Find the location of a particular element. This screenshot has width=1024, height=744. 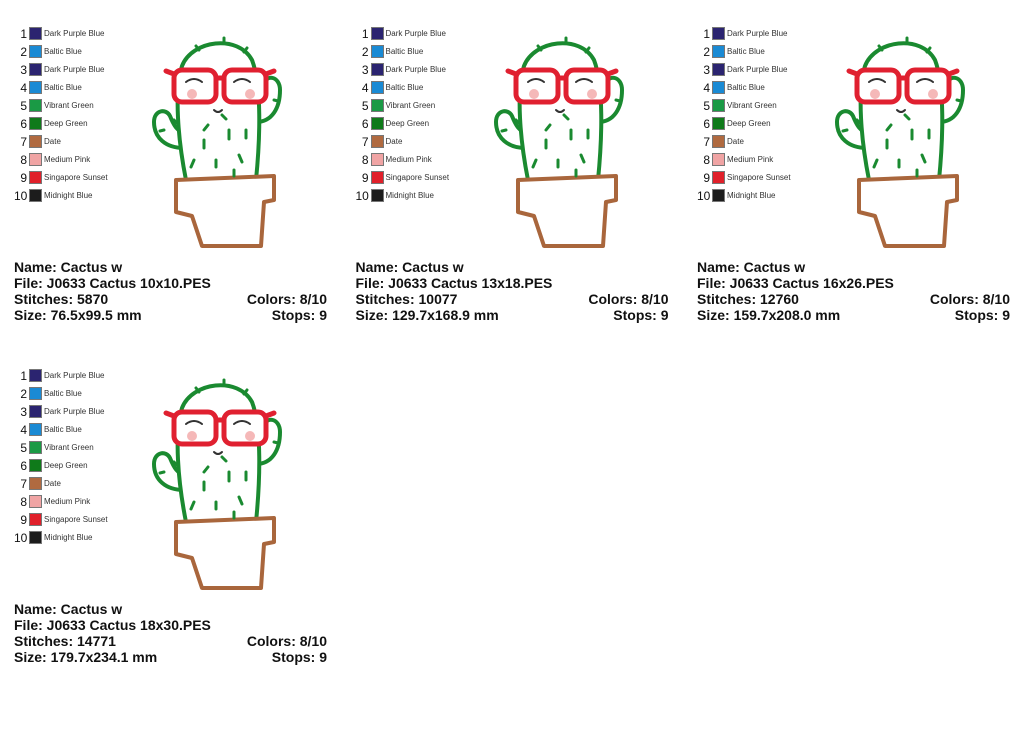

file-name: File: J0633 Cactus 10x10.PES is located at coordinates (112, 283).